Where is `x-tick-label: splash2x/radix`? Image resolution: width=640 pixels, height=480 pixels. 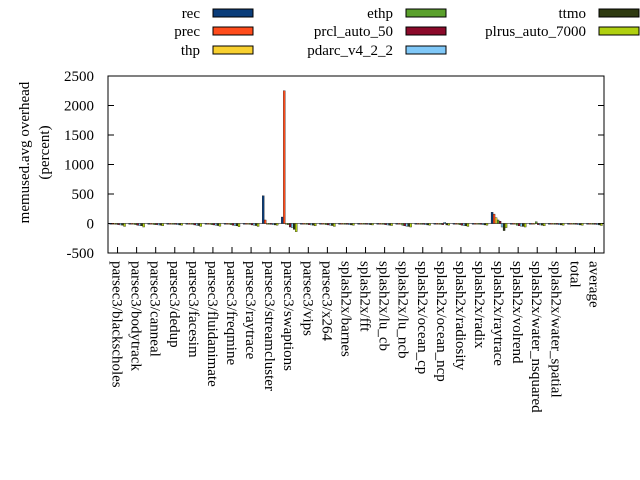
x-tick-label: splash2x/radix is located at coordinates (479, 305).